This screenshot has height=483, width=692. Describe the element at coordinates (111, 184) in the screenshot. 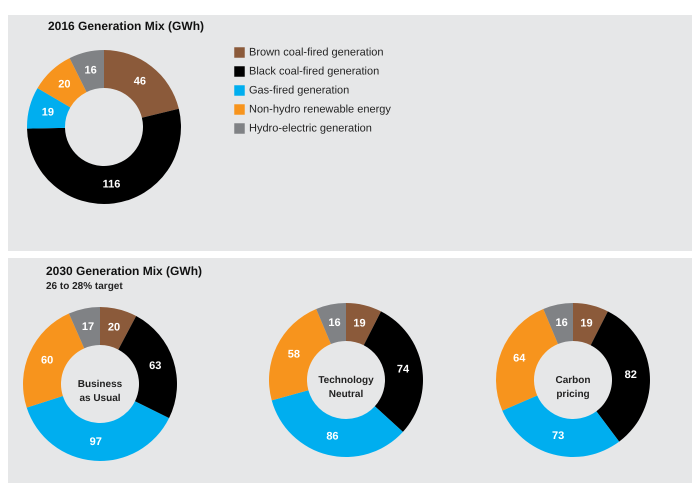

I see `data-label: 116` at that location.